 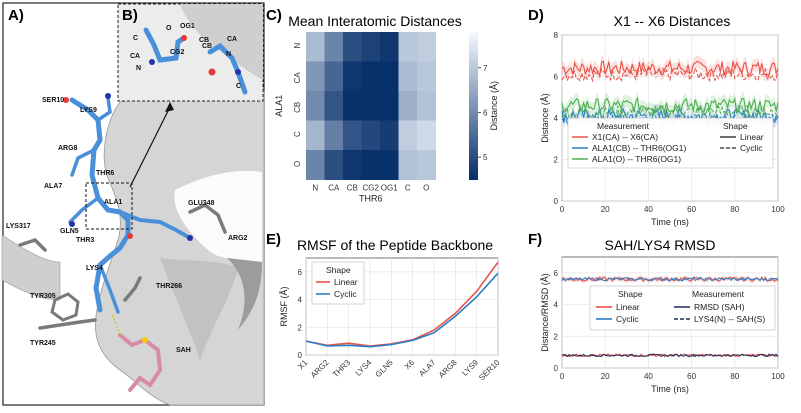 What do you see at coordinates (315, 188) in the screenshot?
I see `heatmap-x-tick: N` at bounding box center [315, 188].